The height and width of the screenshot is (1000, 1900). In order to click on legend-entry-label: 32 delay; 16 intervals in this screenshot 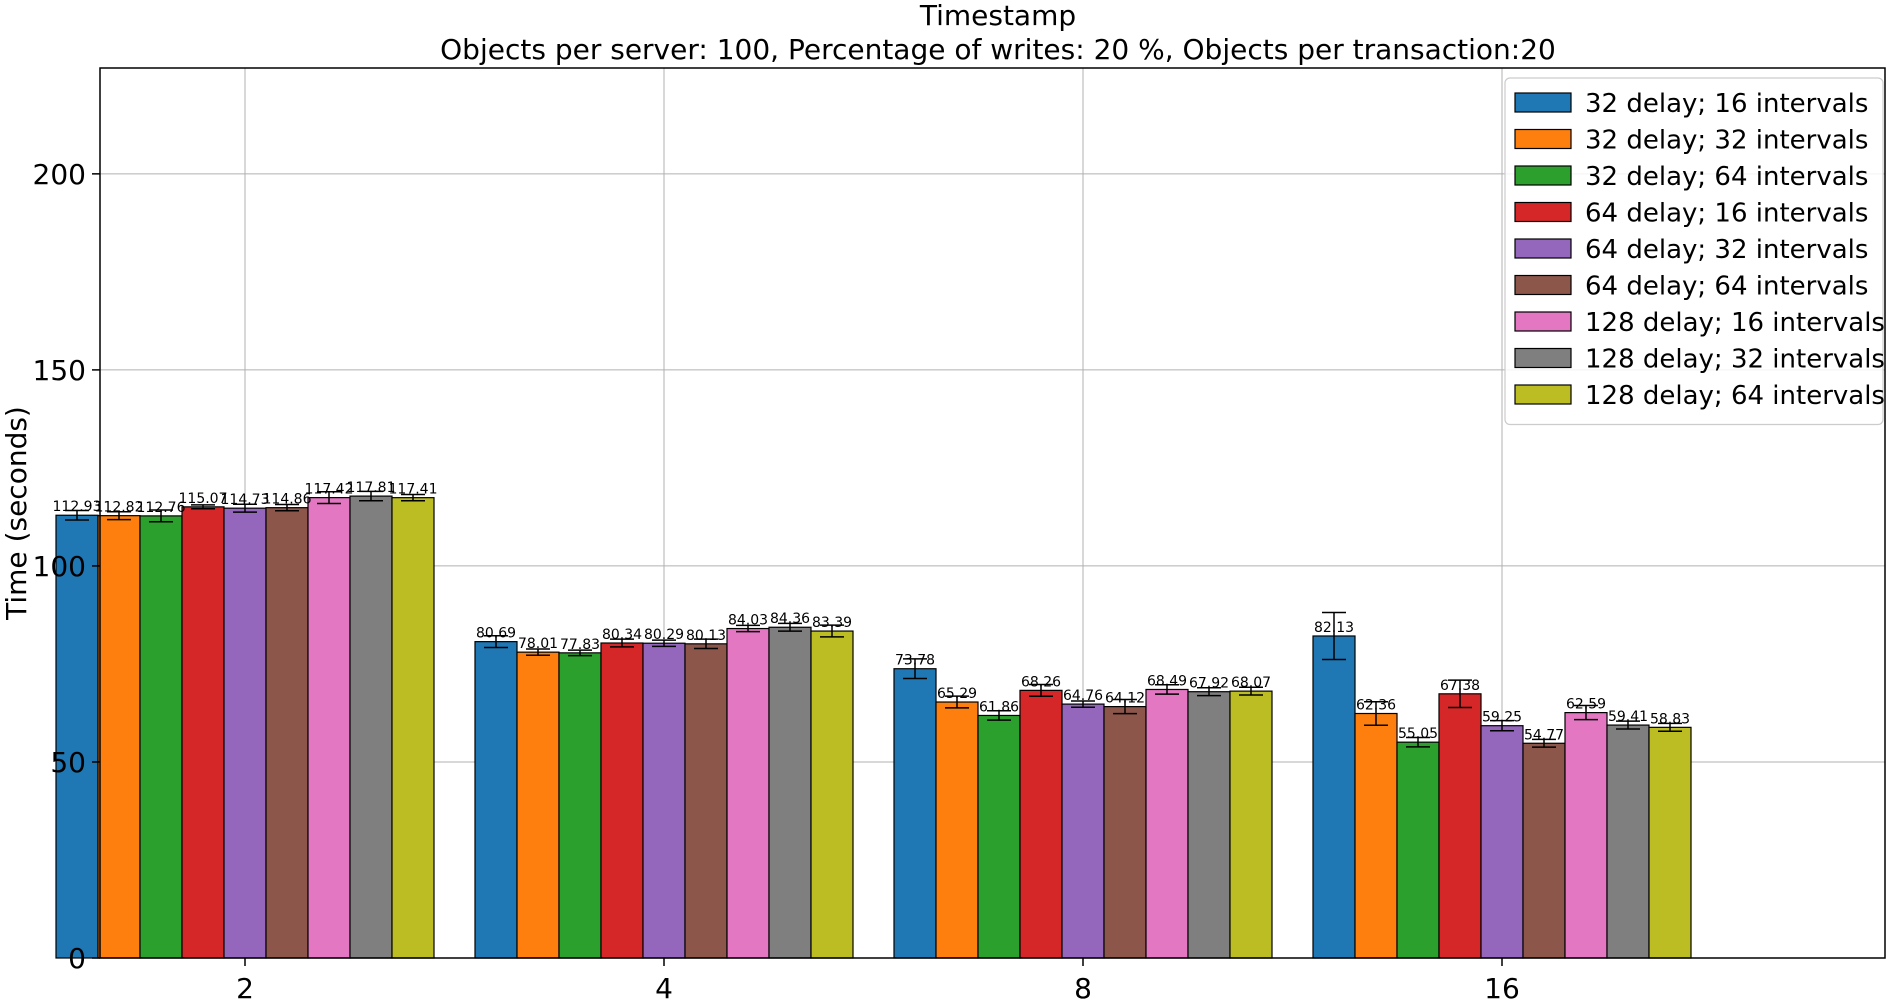, I will do `click(1726, 104)`.